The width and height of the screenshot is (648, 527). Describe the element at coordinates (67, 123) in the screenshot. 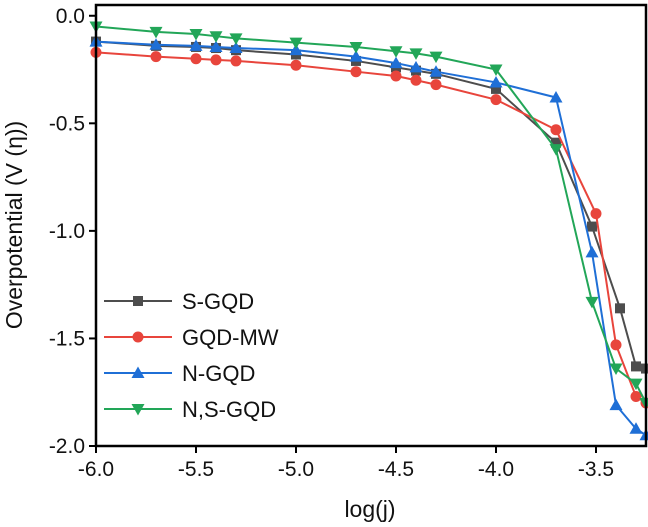

I see `y-tick-label: -0.5` at that location.